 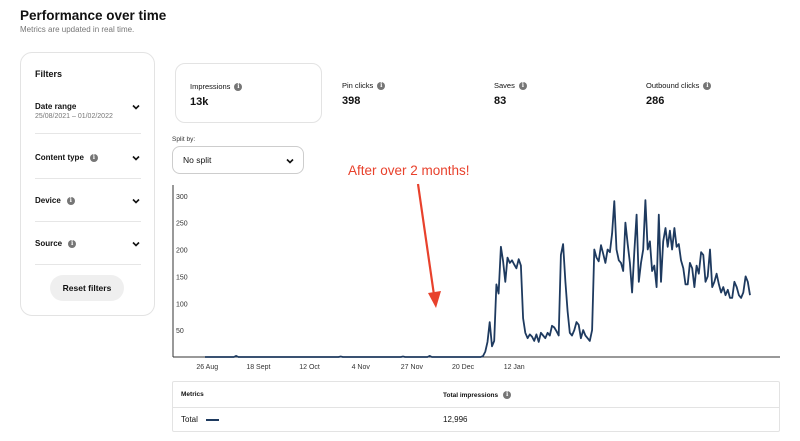 What do you see at coordinates (182, 224) in the screenshot?
I see `y-tick-label: 250` at bounding box center [182, 224].